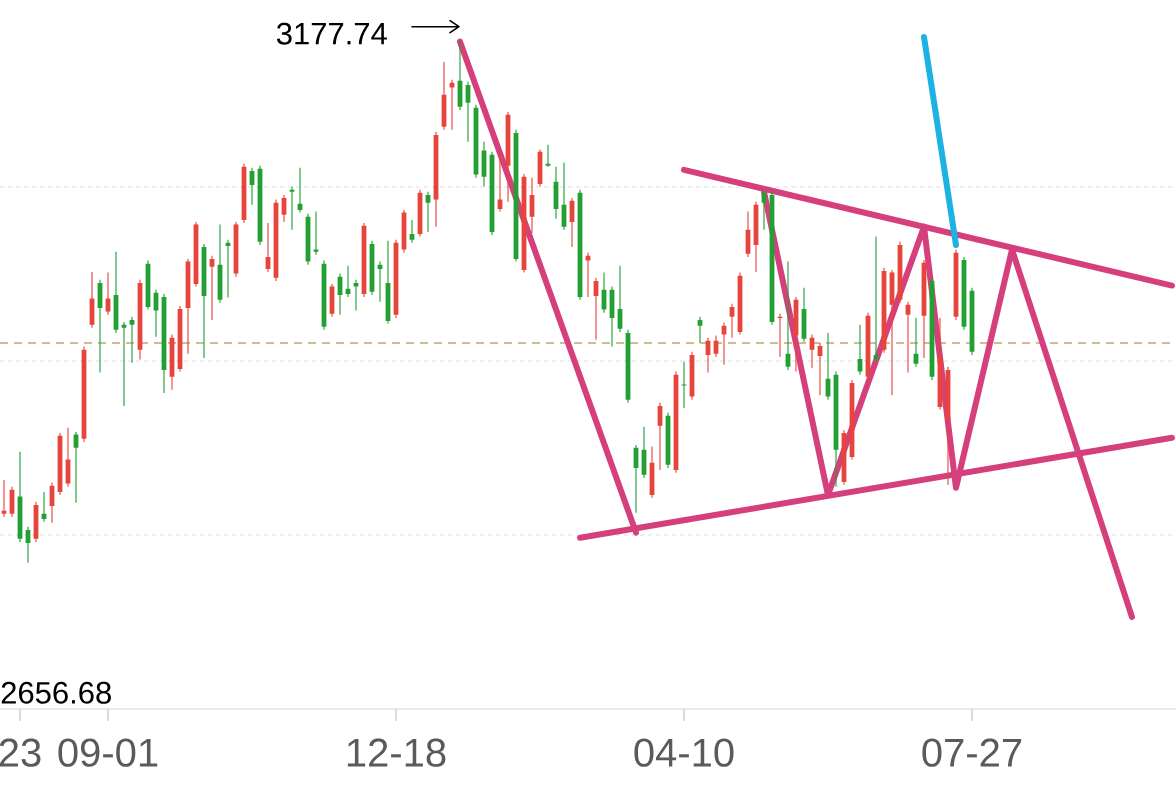 The height and width of the screenshot is (786, 1176). What do you see at coordinates (108, 752) in the screenshot?
I see `x-tick-label: 09-01` at bounding box center [108, 752].